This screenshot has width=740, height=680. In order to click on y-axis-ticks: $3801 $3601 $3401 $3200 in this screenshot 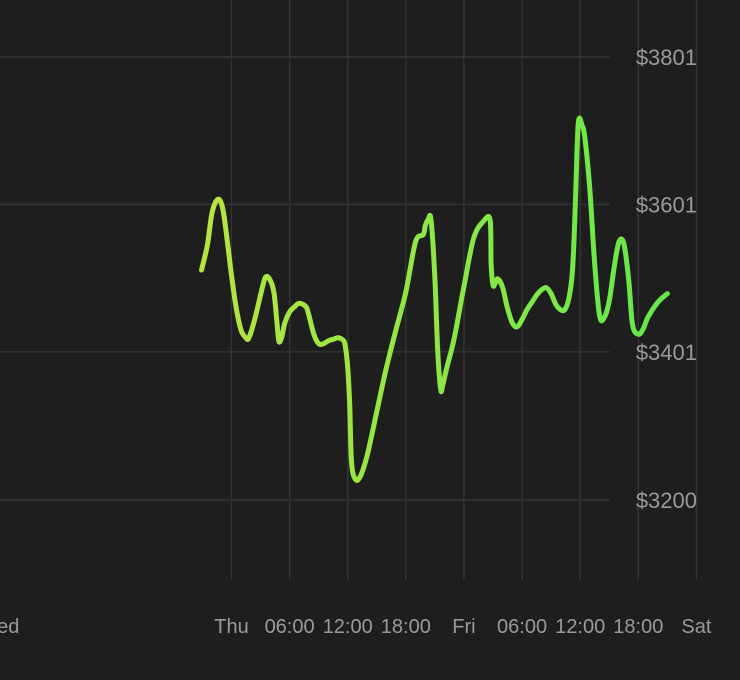, I will do `click(666, 279)`.